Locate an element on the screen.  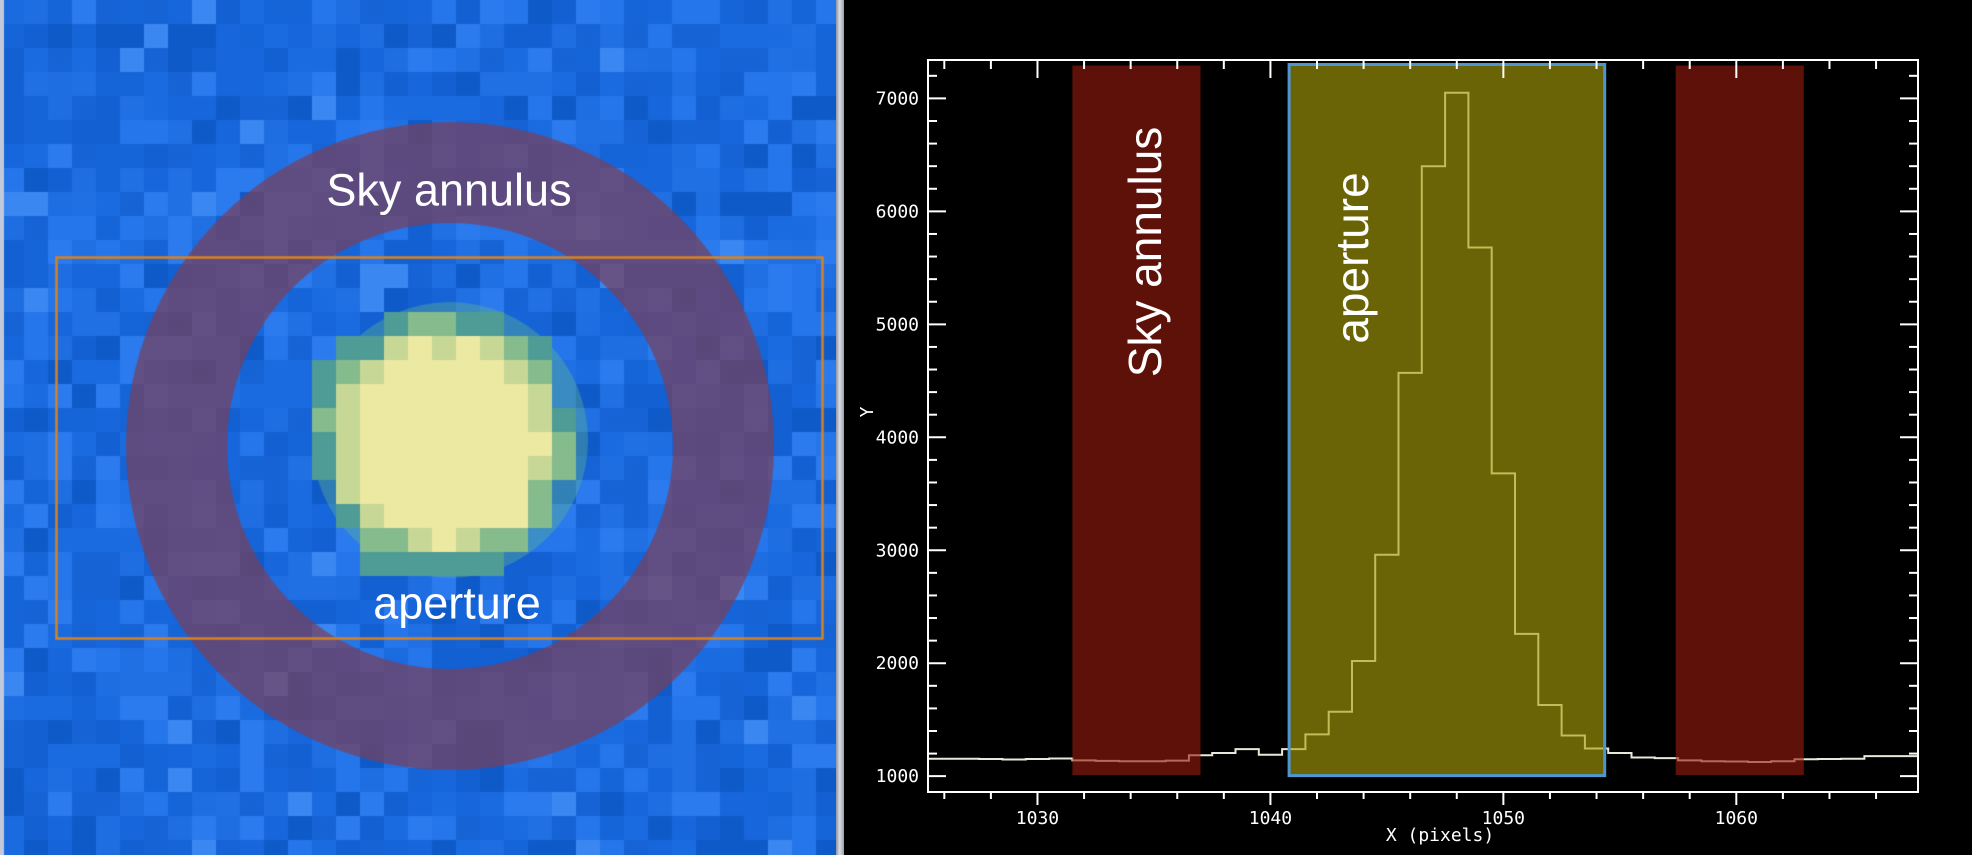
svg-text: 5000 is located at coordinates (897, 324).